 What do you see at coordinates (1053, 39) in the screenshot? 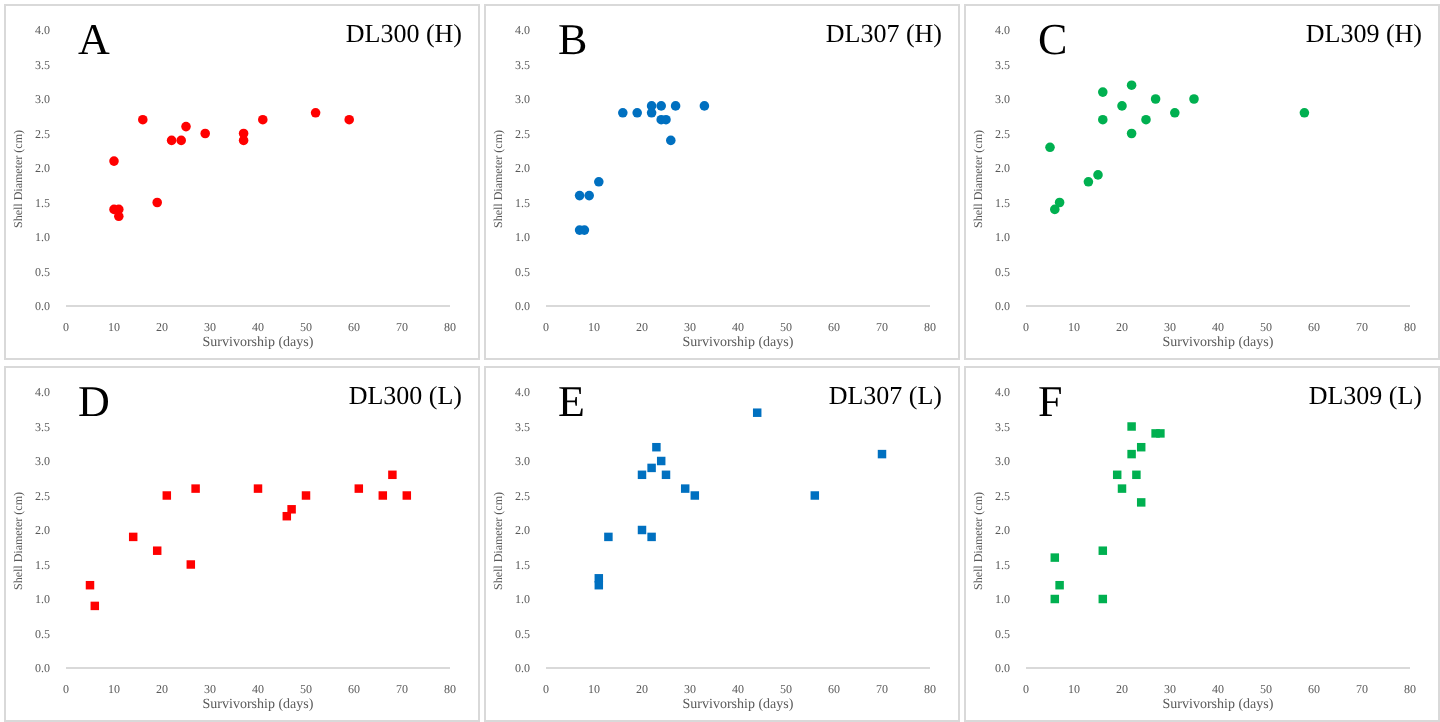
I see `annotation: C` at bounding box center [1053, 39].